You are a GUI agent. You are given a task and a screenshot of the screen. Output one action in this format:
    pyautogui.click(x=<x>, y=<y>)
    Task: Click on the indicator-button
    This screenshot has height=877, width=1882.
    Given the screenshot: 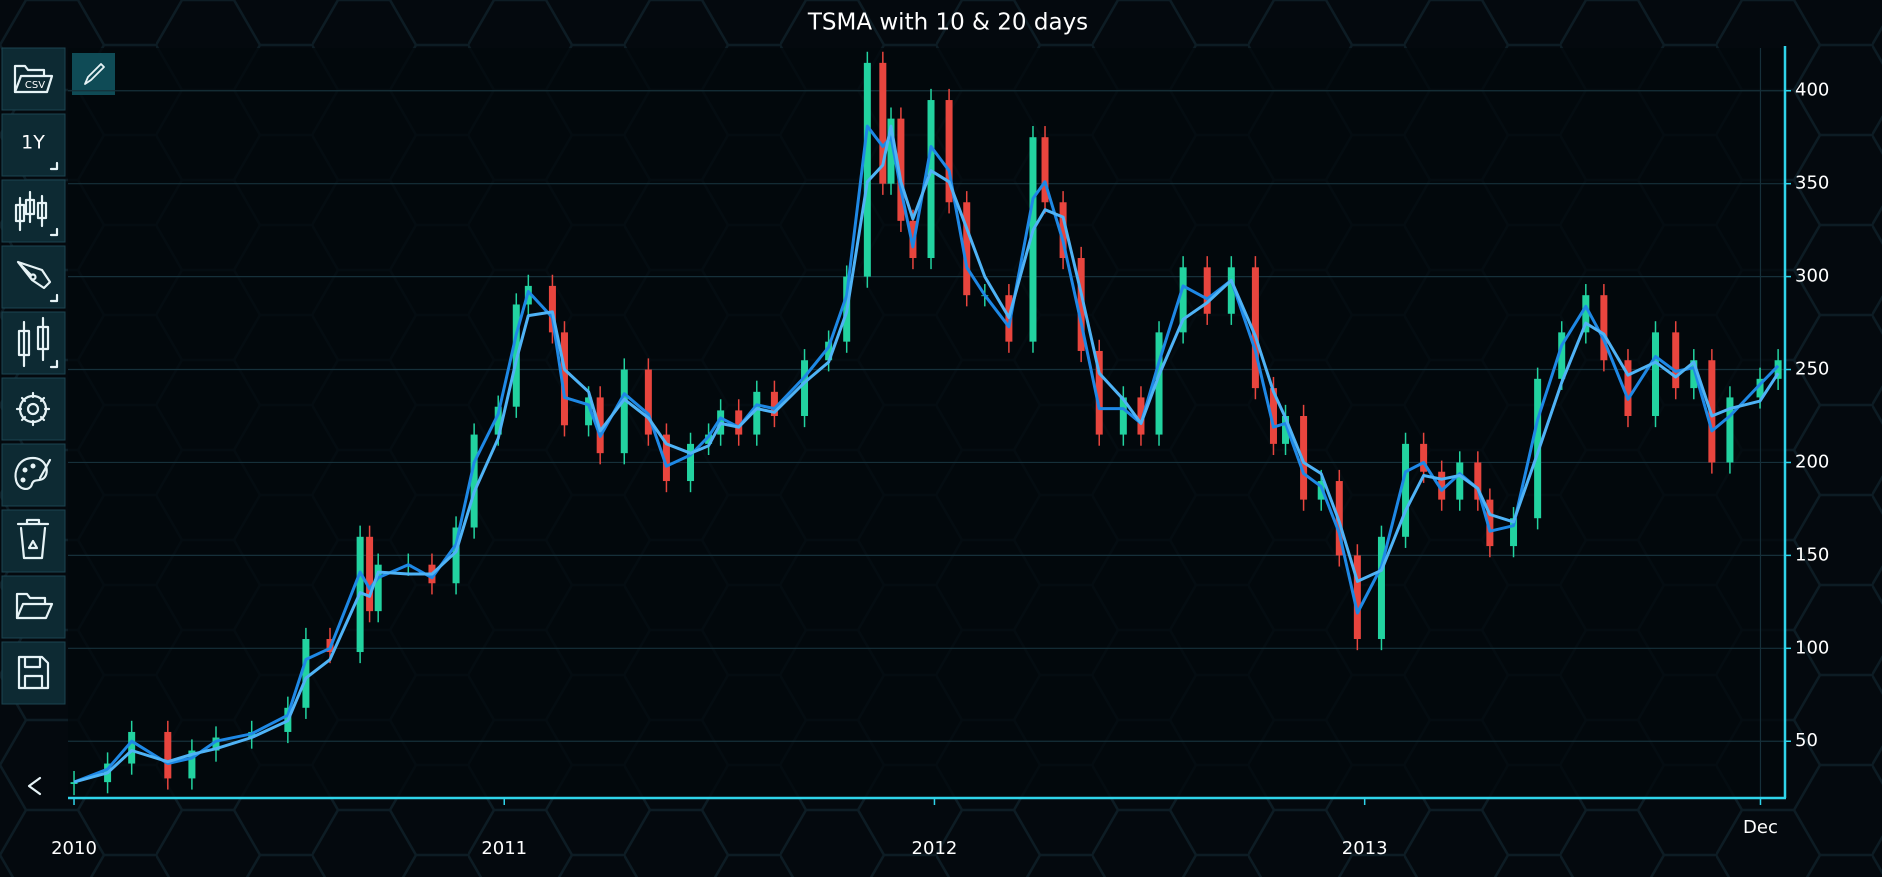 What is the action you would take?
    pyautogui.click(x=33, y=343)
    